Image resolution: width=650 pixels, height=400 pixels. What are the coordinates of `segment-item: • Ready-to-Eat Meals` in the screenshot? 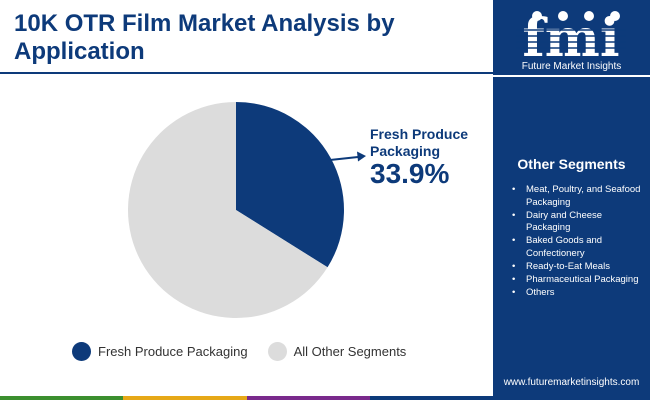 It's located at (575, 267).